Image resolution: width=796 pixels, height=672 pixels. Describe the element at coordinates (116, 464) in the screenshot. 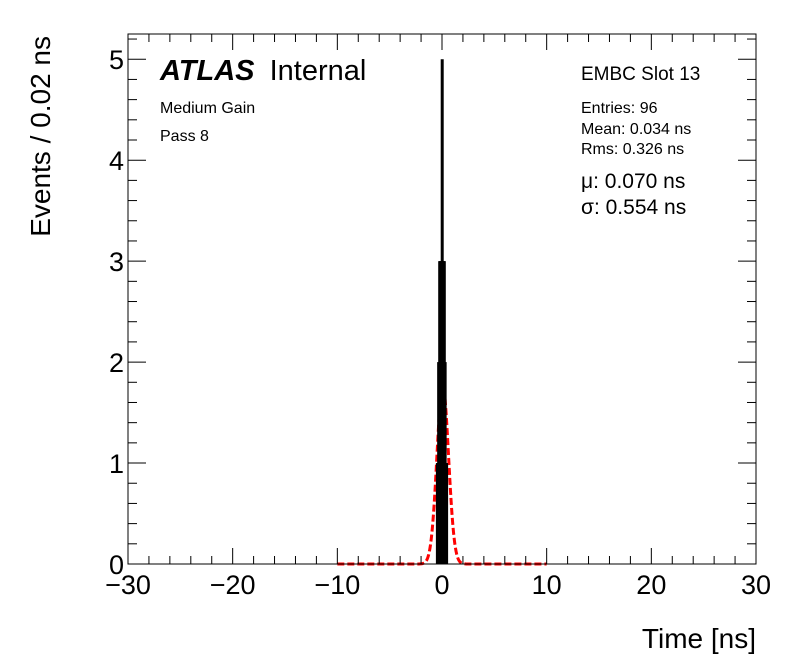

I see `y-tick-label: 1` at that location.